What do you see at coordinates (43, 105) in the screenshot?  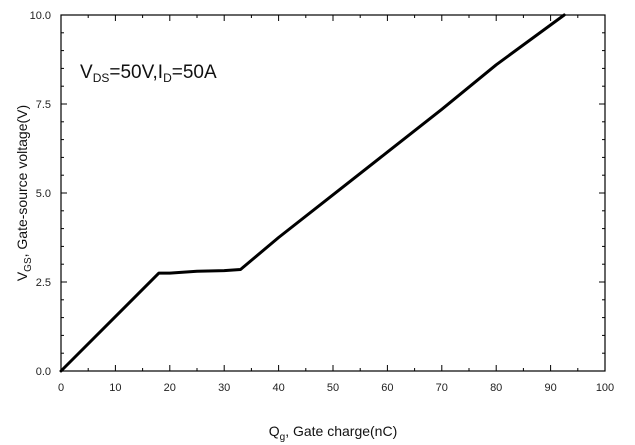 I see `y-tick-label: 7.5` at bounding box center [43, 105].